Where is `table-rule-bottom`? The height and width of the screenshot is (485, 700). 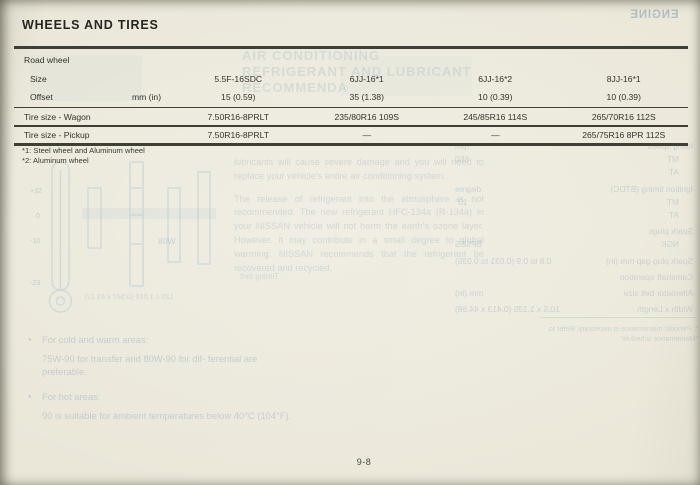 table-rule-bottom is located at coordinates (351, 144).